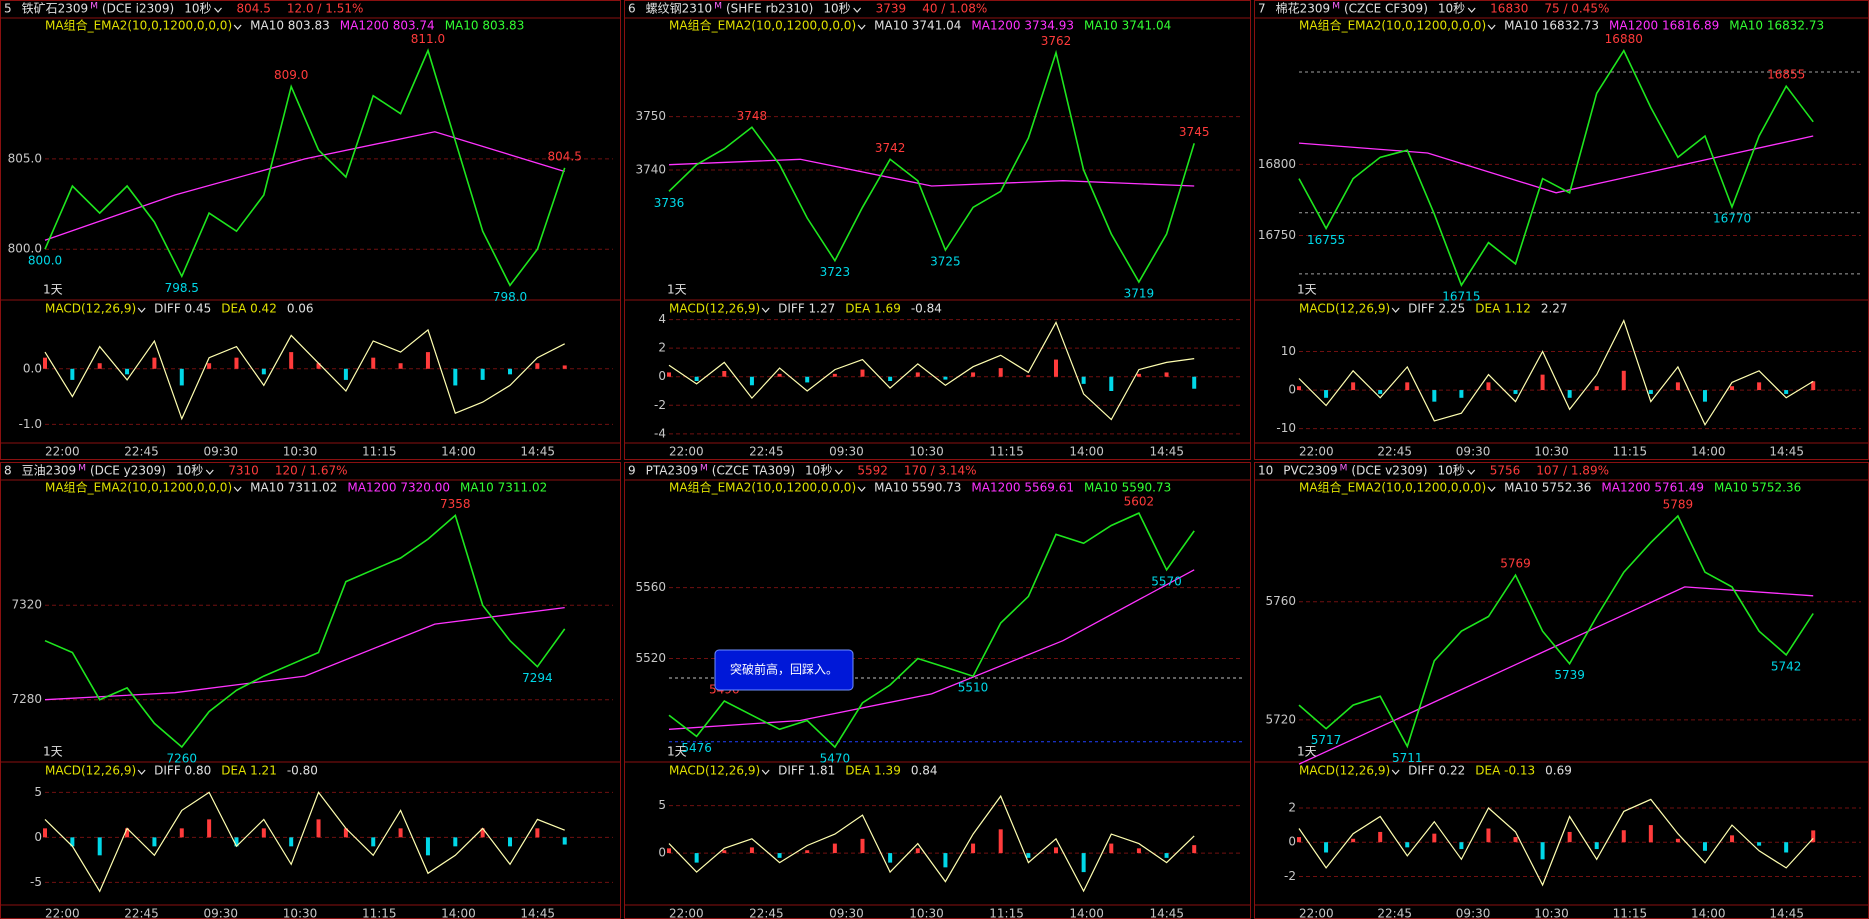  Describe the element at coordinates (784, 669) in the screenshot. I see `signal-tooltip-text: 突破前高，回踩入。` at that location.